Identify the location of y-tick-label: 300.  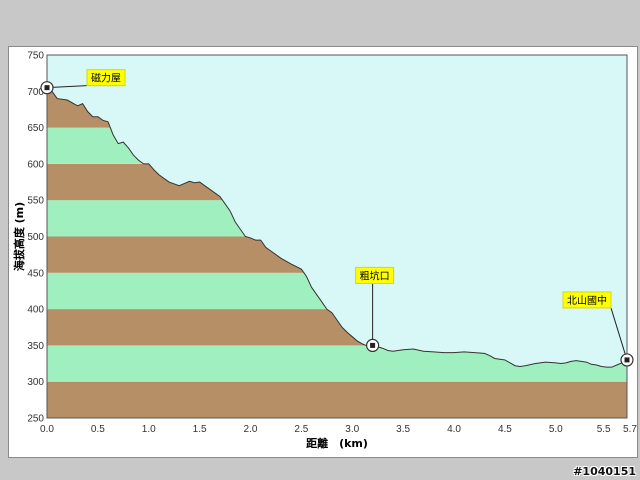
(35, 382).